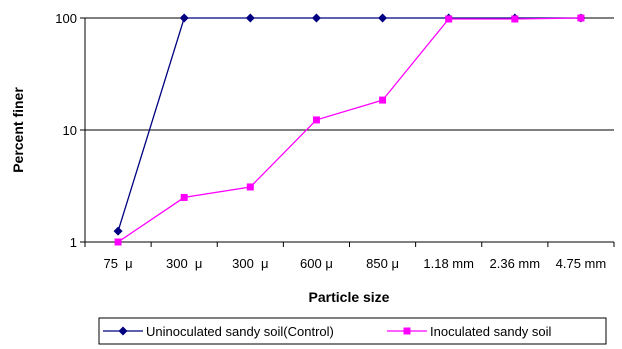  I want to click on y-tick-label: 10, so click(70, 130).